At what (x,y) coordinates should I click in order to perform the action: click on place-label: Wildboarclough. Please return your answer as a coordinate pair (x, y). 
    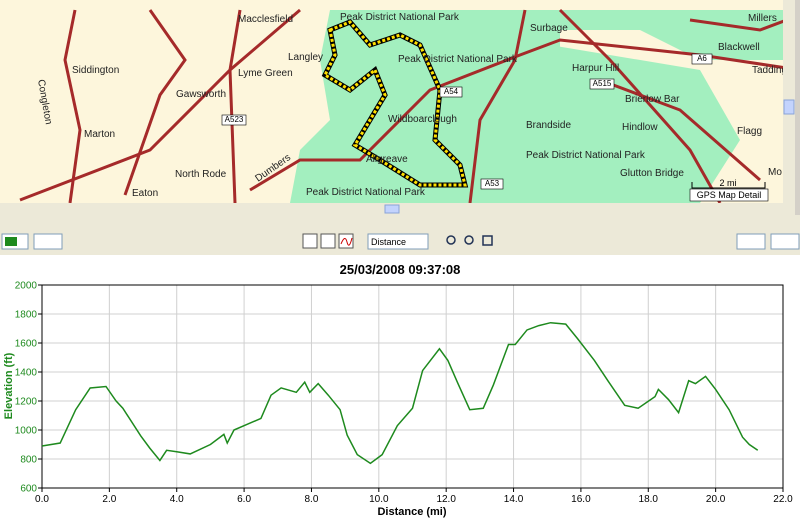
    Looking at the image, I should click on (422, 119).